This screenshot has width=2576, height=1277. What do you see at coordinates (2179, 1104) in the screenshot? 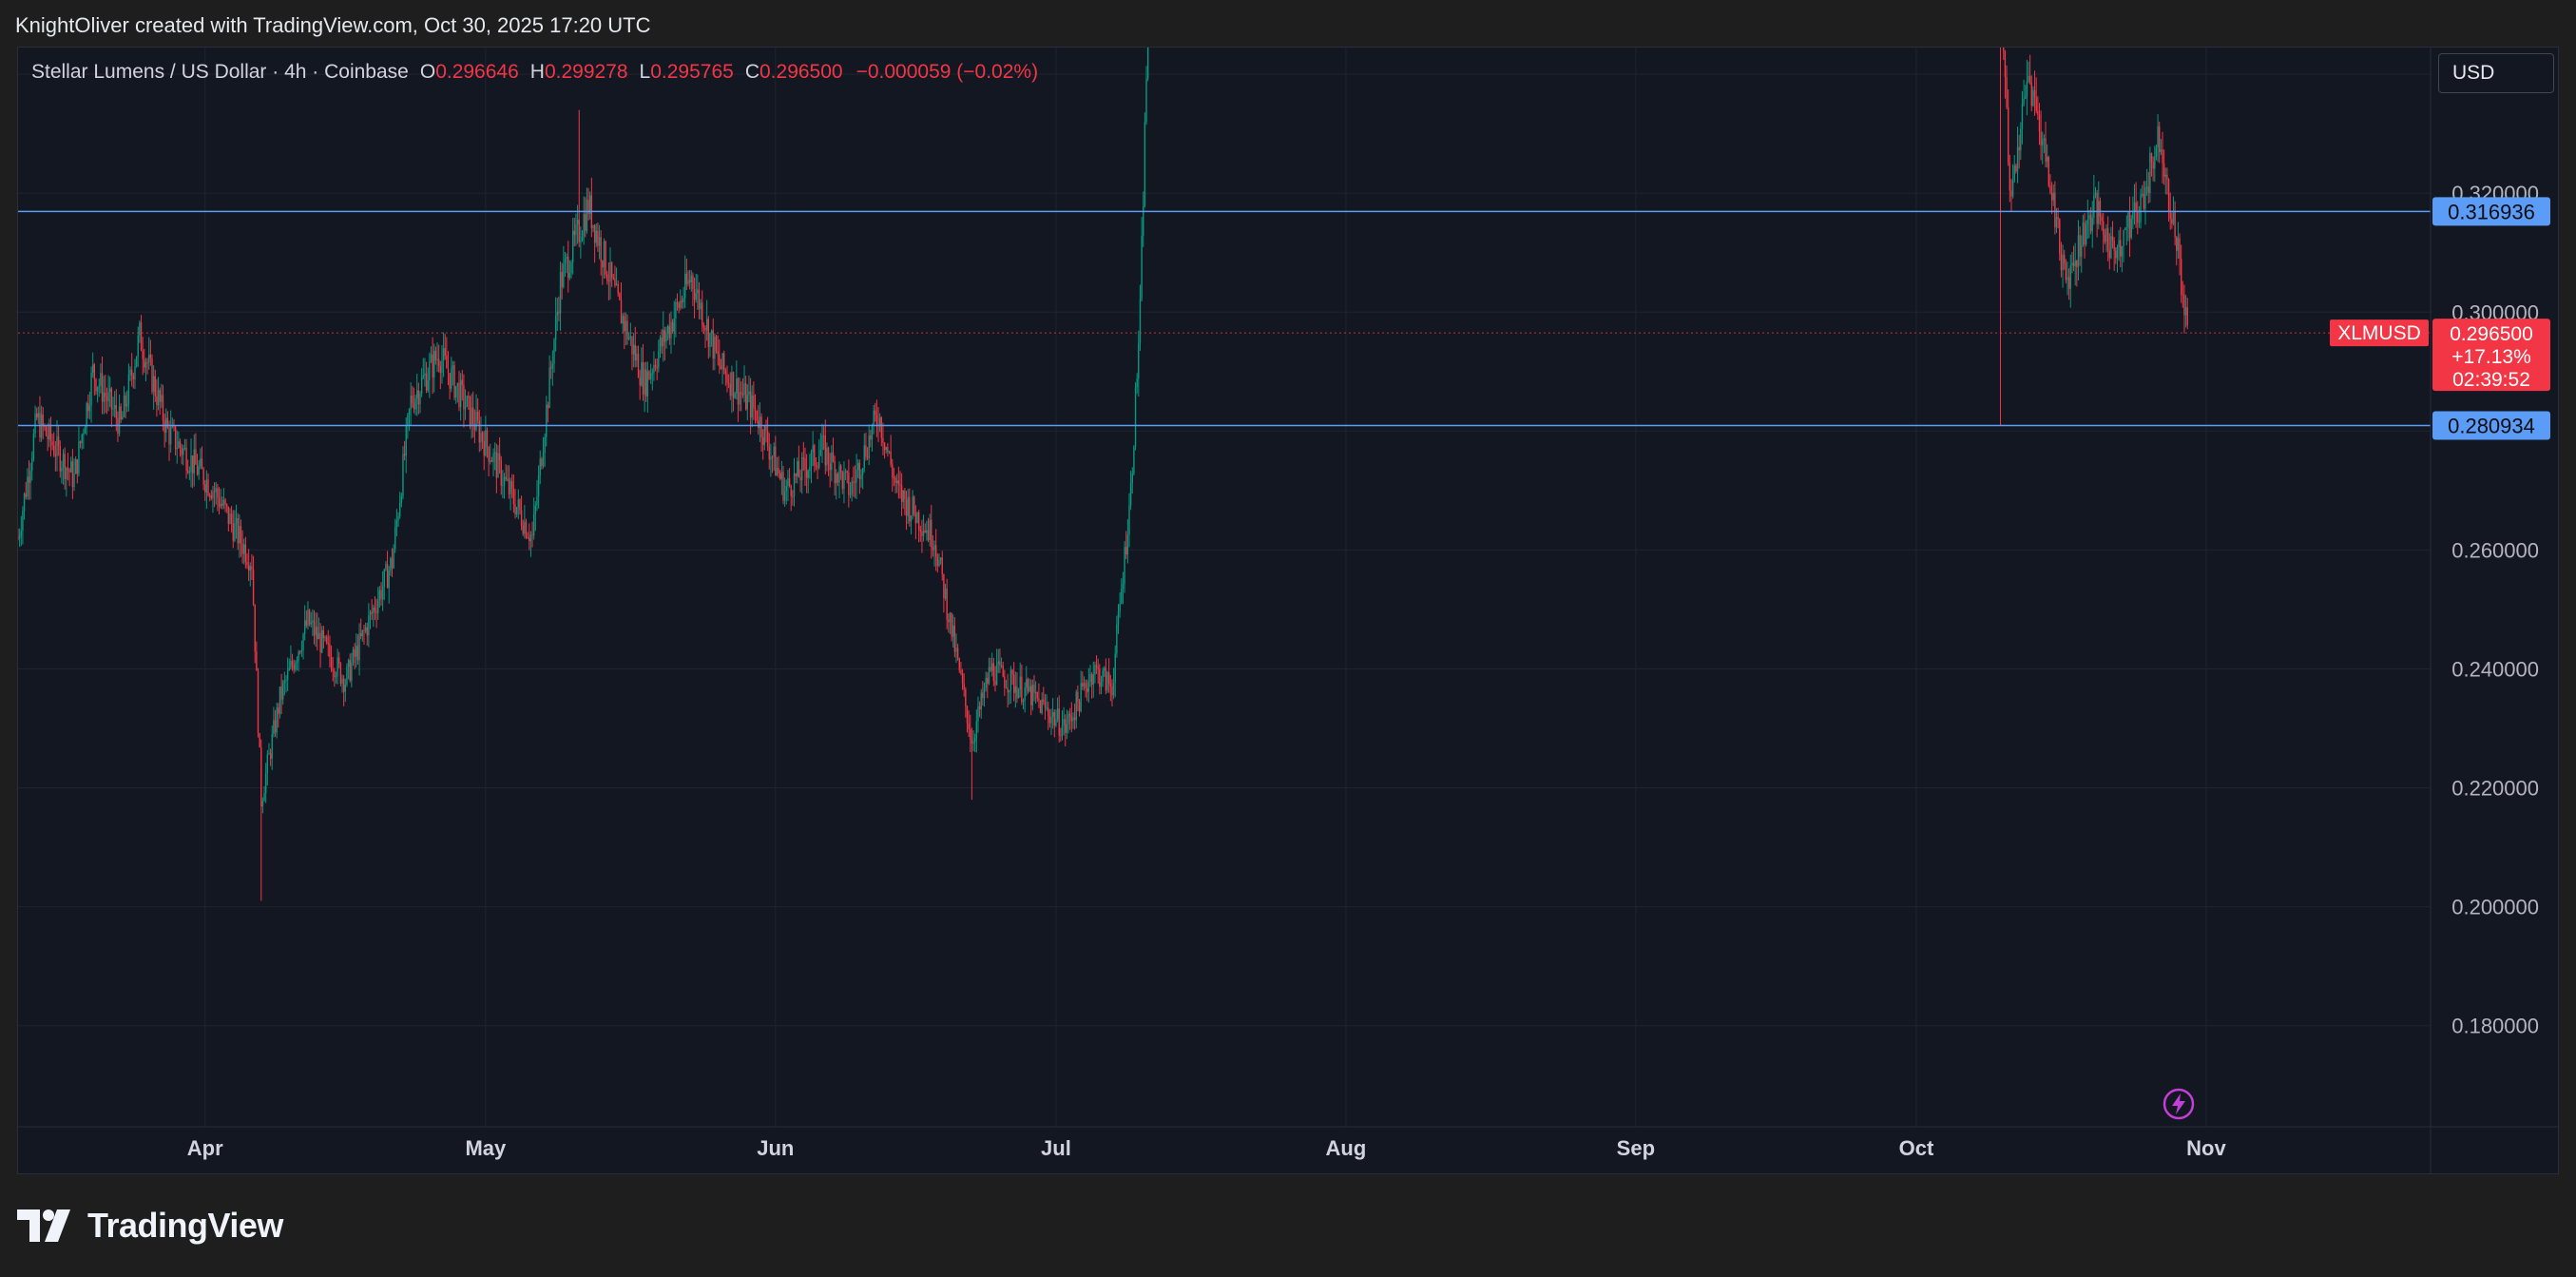
I see `lightning-icon` at bounding box center [2179, 1104].